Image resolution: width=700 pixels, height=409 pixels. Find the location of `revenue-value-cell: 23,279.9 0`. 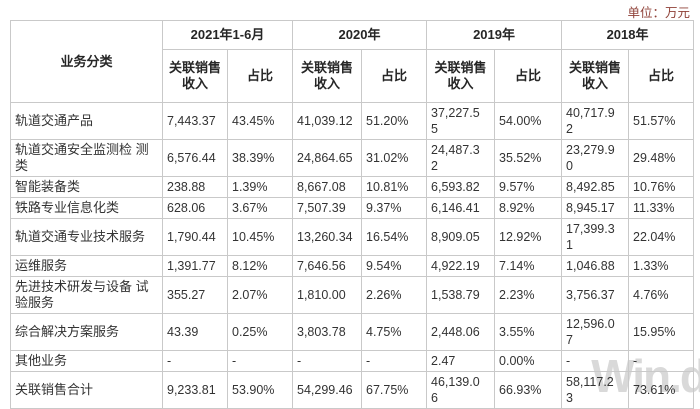

revenue-value-cell: 23,279.9 0 is located at coordinates (595, 158).